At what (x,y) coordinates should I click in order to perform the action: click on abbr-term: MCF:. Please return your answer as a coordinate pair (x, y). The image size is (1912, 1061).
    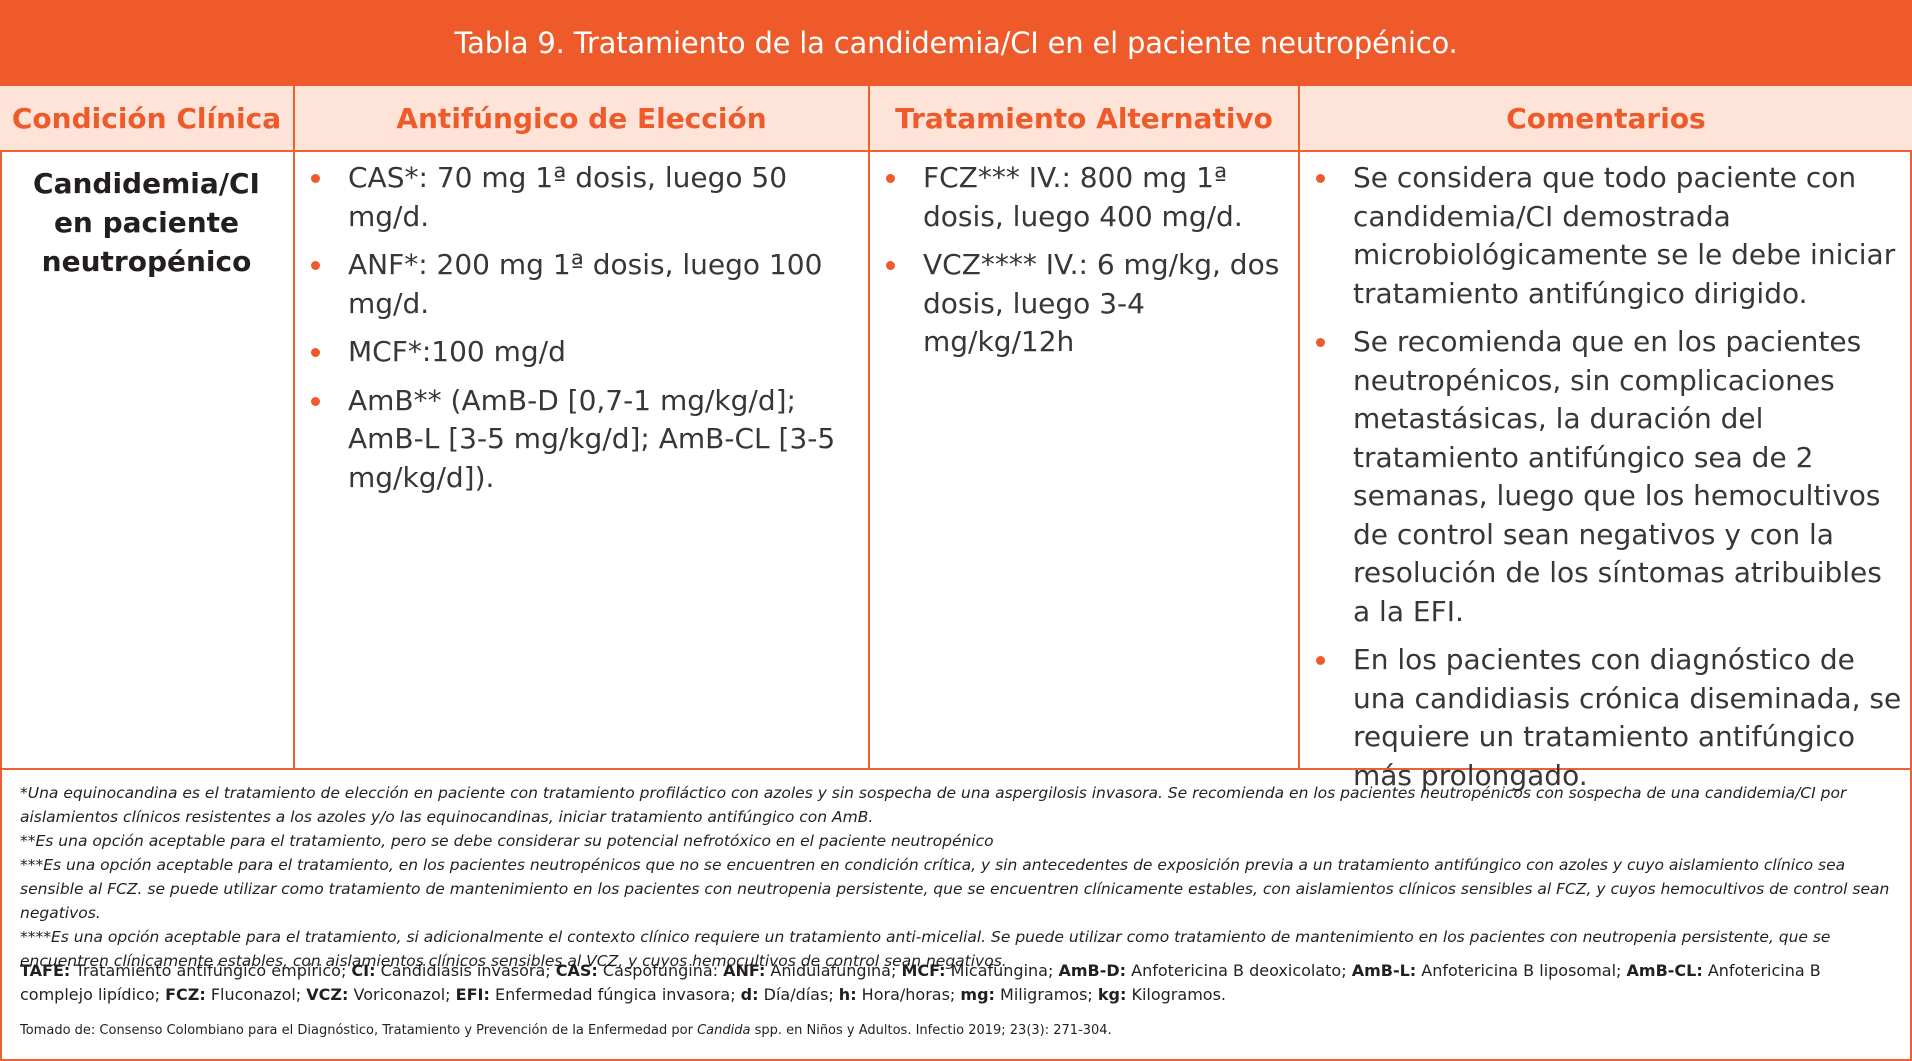
    Looking at the image, I should click on (923, 970).